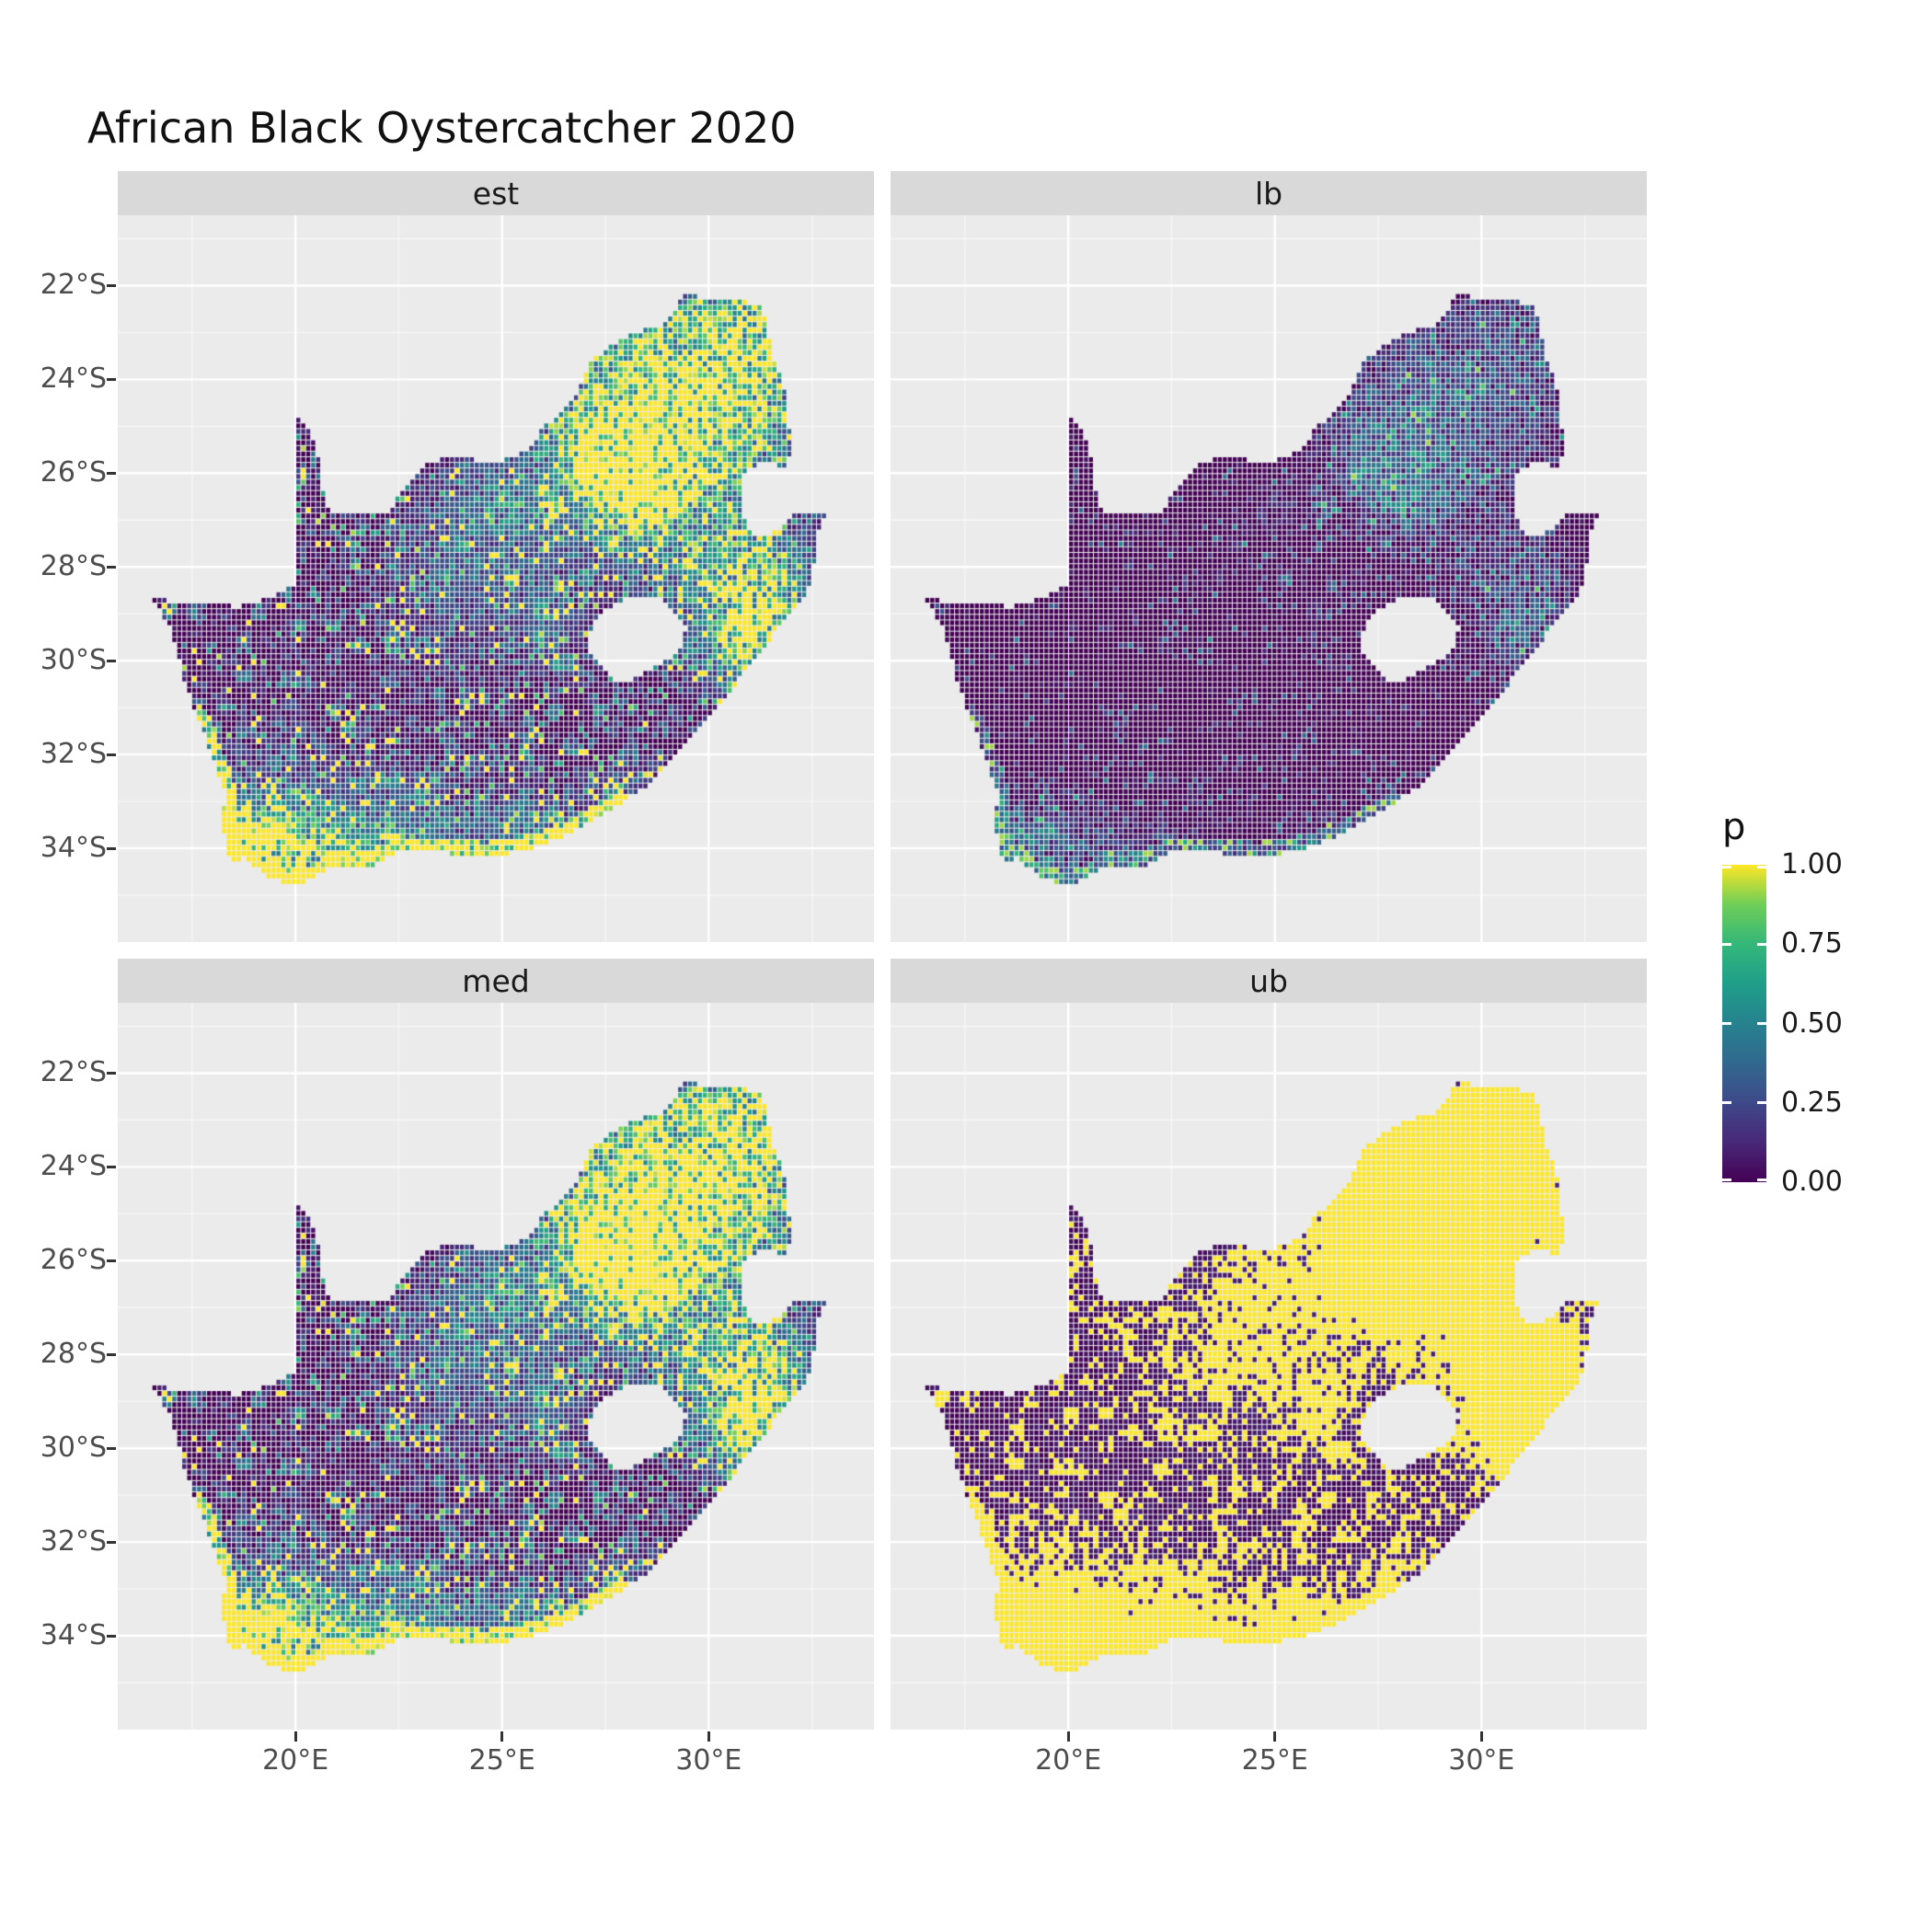 The image size is (1932, 1932). I want to click on facet-strip-est-label: est, so click(496, 193).